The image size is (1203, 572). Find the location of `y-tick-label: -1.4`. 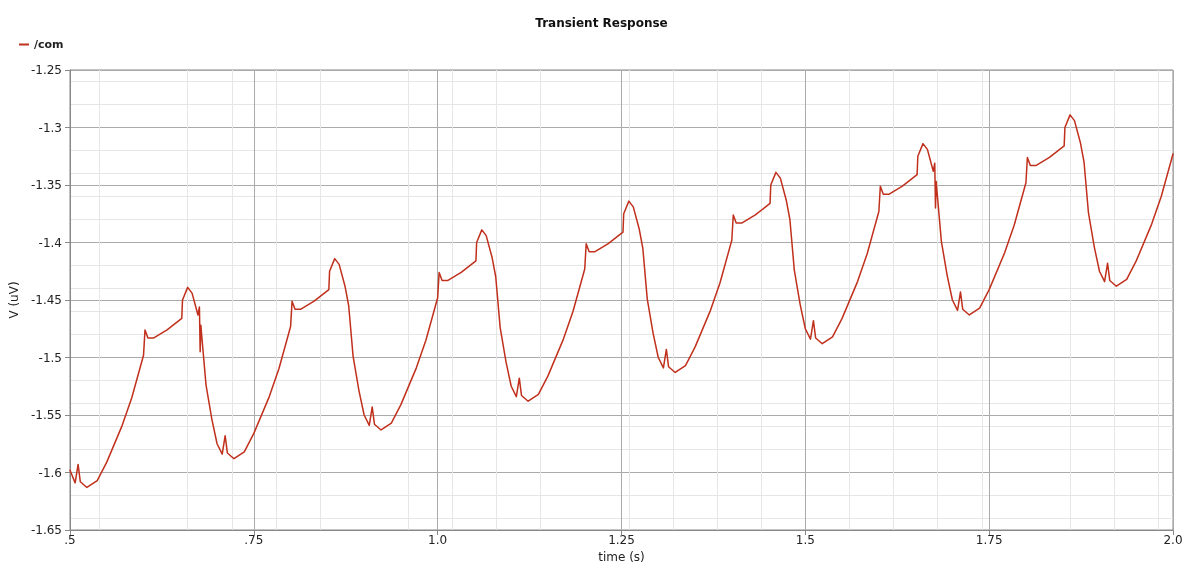

y-tick-label: -1.4 is located at coordinates (50, 242).